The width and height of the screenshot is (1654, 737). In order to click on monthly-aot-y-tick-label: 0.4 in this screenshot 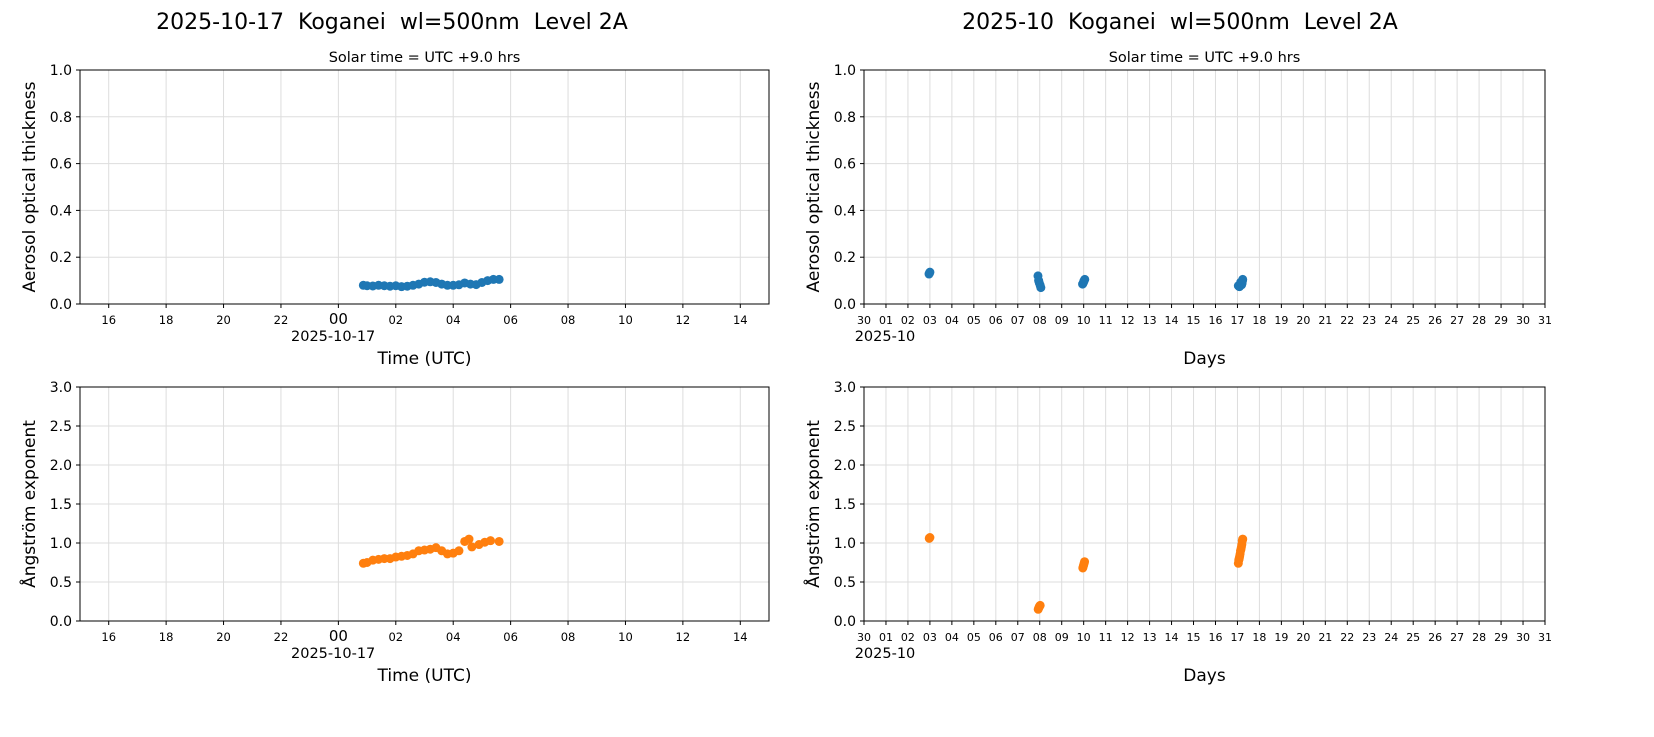, I will do `click(845, 211)`.